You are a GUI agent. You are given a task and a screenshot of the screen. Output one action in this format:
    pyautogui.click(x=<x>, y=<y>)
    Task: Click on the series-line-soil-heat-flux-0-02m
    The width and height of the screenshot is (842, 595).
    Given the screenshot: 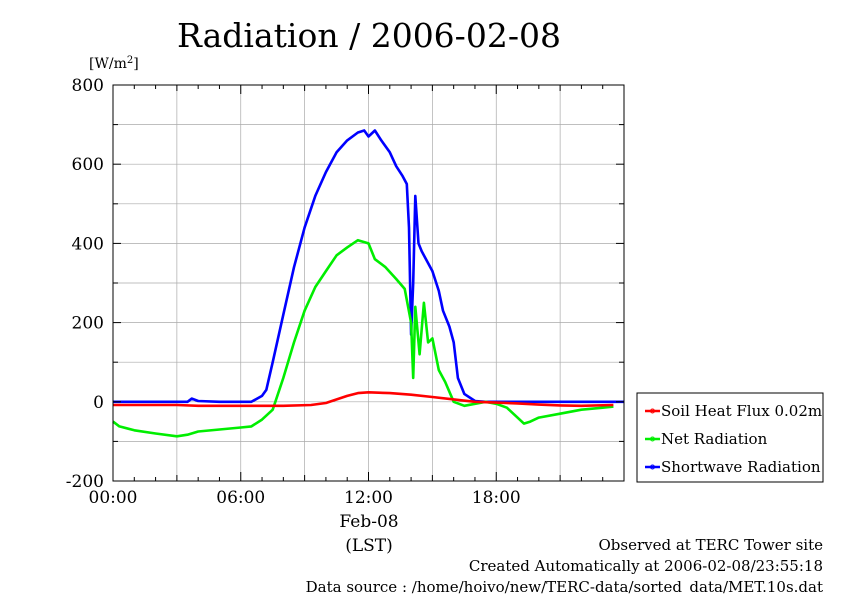 What is the action you would take?
    pyautogui.click(x=363, y=399)
    